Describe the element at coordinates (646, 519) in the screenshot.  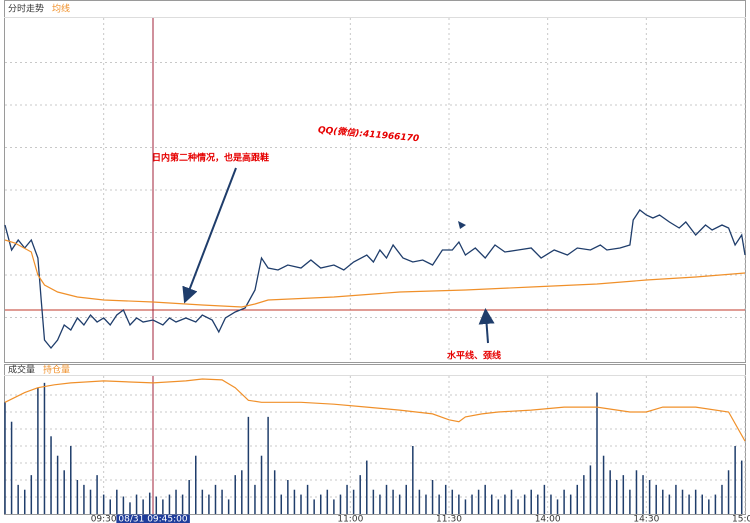
I see `x-tick-label: 14:30` at that location.